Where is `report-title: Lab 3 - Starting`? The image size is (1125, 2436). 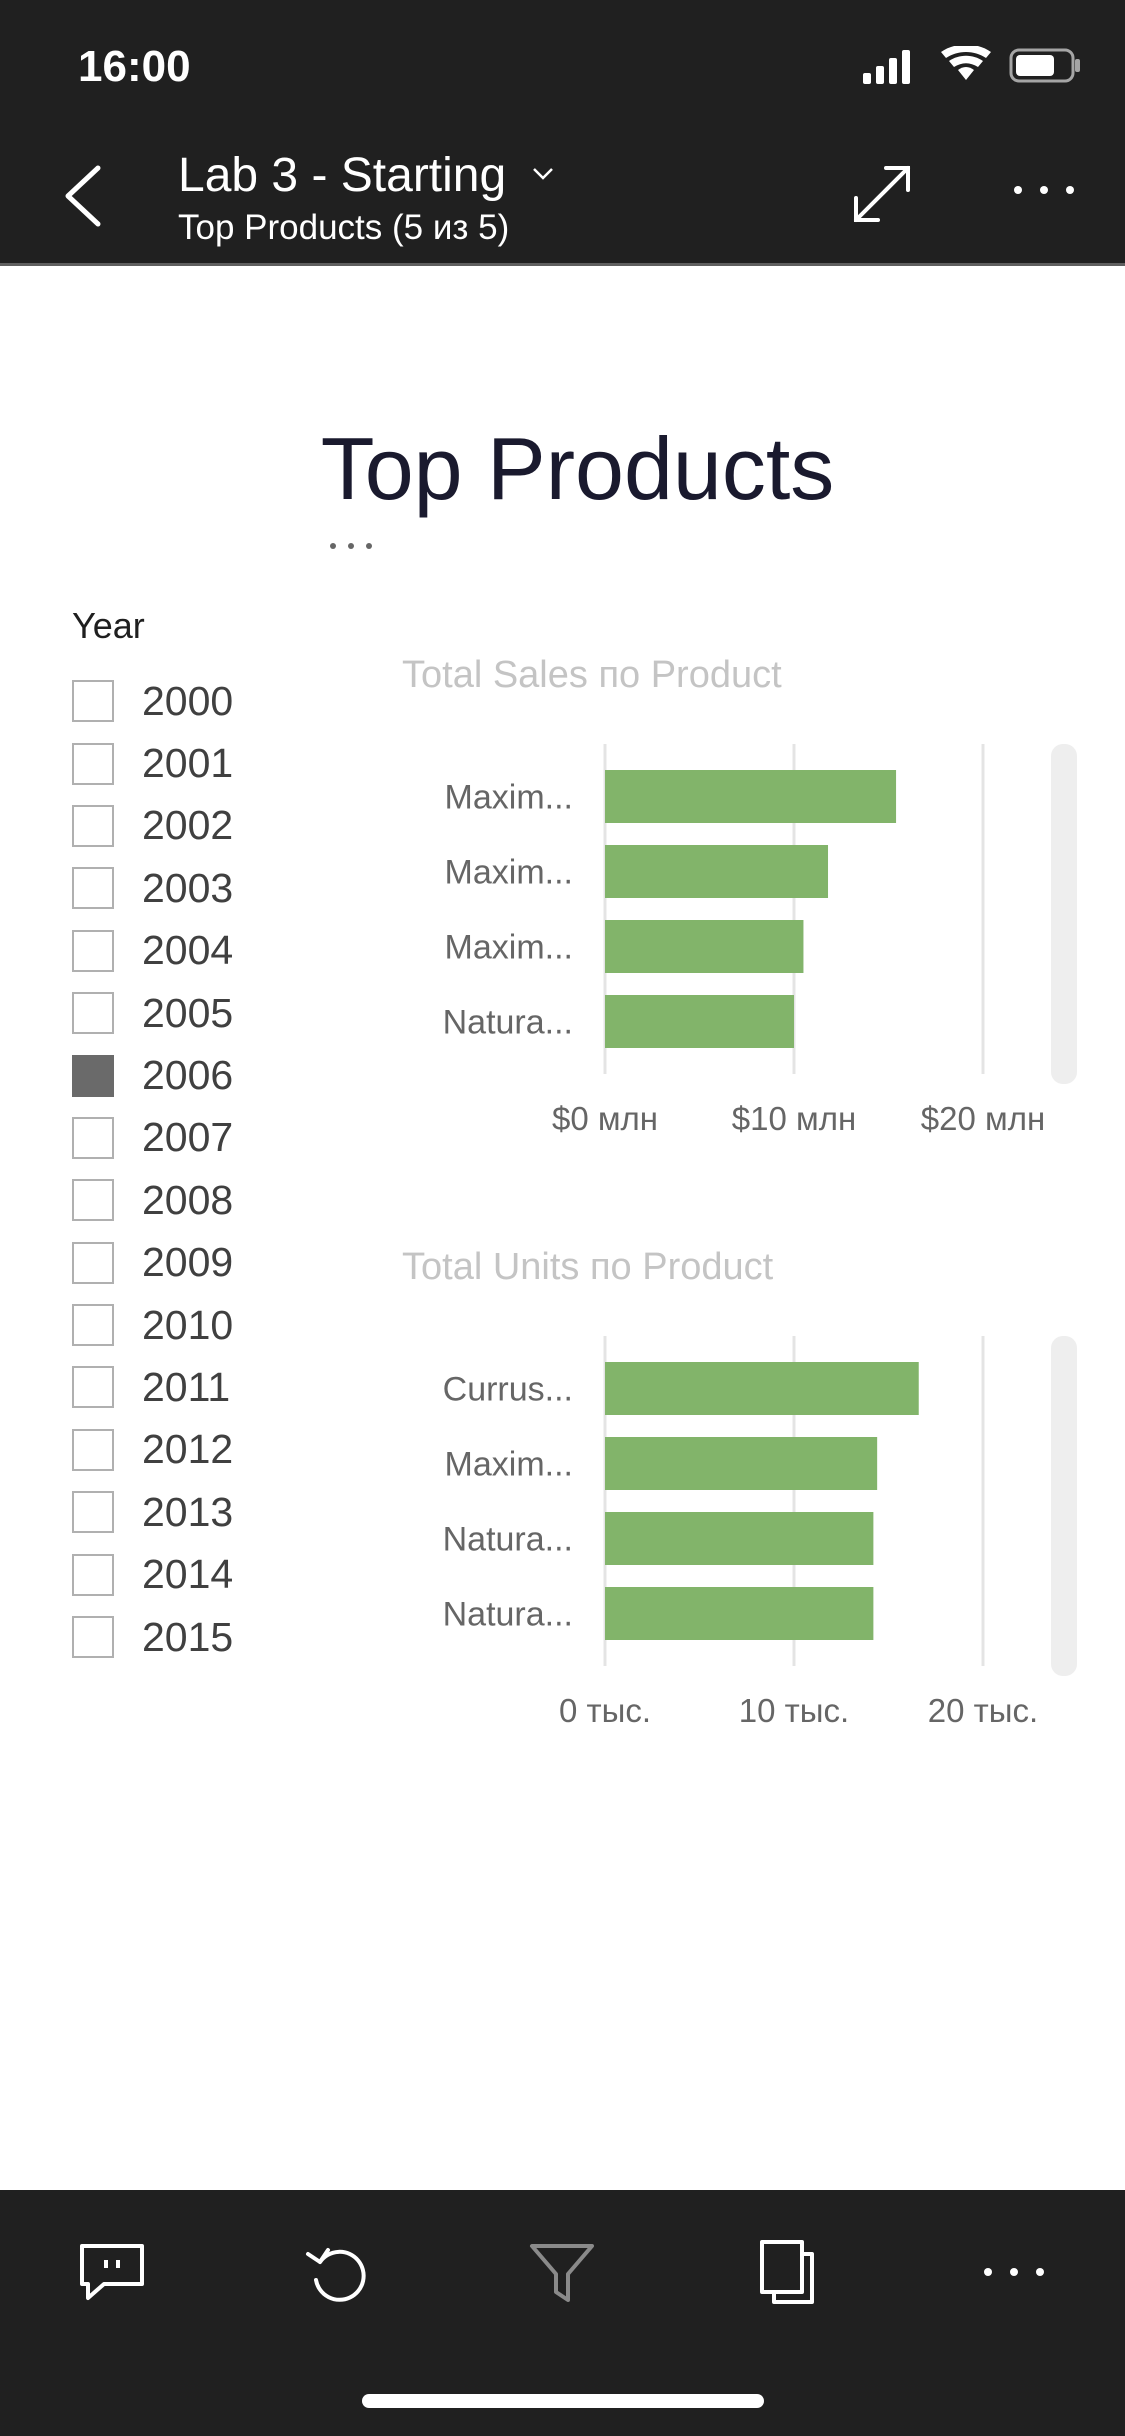
report-title: Lab 3 - Starting is located at coordinates (342, 175).